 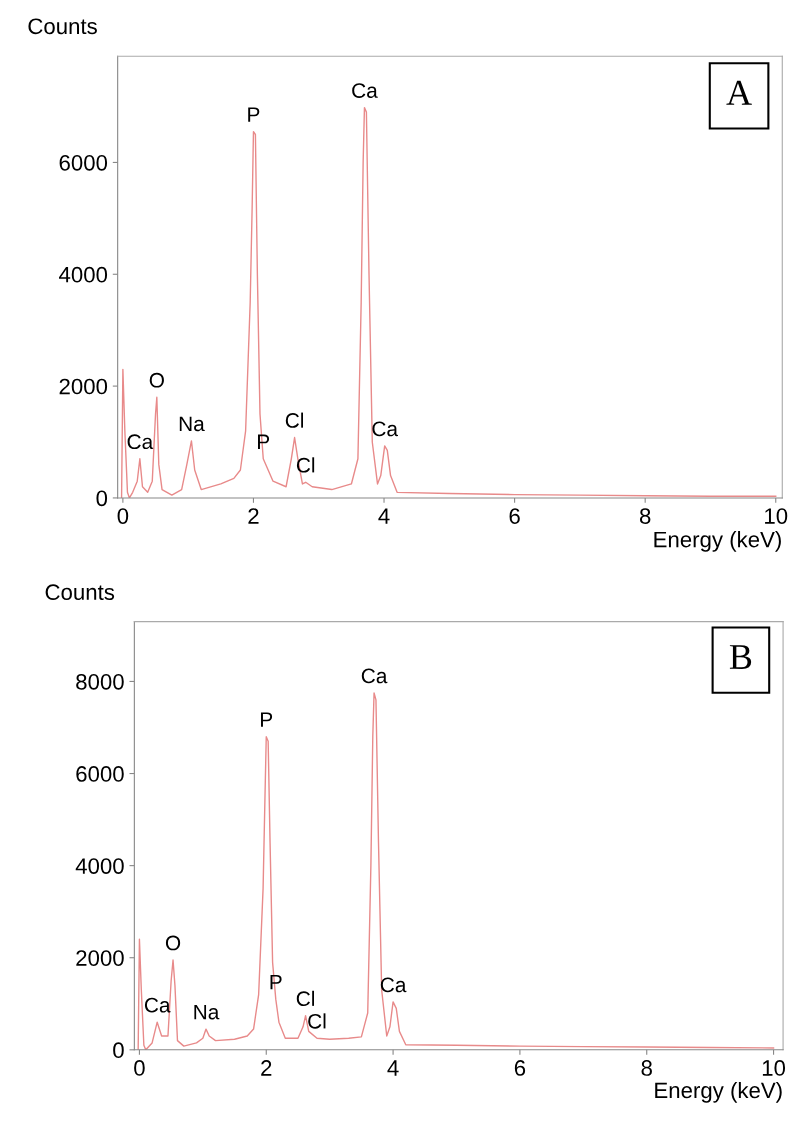 What do you see at coordinates (739, 92) in the screenshot?
I see `annotation: A` at bounding box center [739, 92].